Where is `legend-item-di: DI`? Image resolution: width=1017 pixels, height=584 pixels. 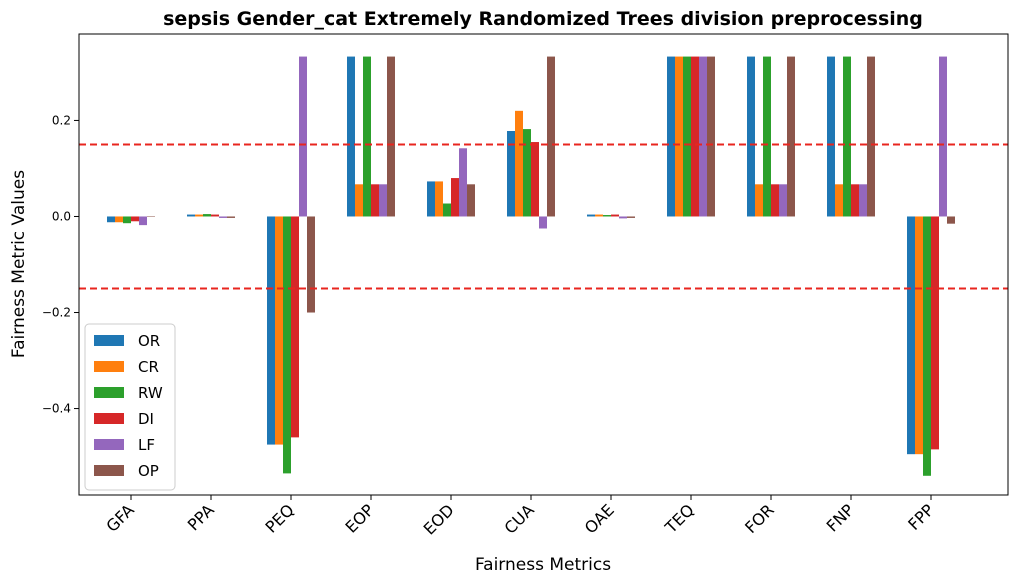 legend-item-di: DI is located at coordinates (124, 419).